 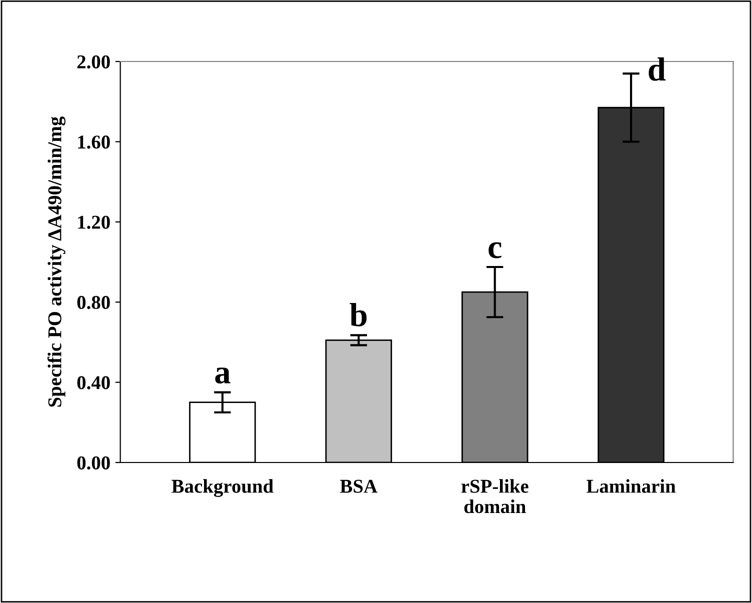 What do you see at coordinates (93, 303) in the screenshot?
I see `y-tick-label: 0.80` at bounding box center [93, 303].